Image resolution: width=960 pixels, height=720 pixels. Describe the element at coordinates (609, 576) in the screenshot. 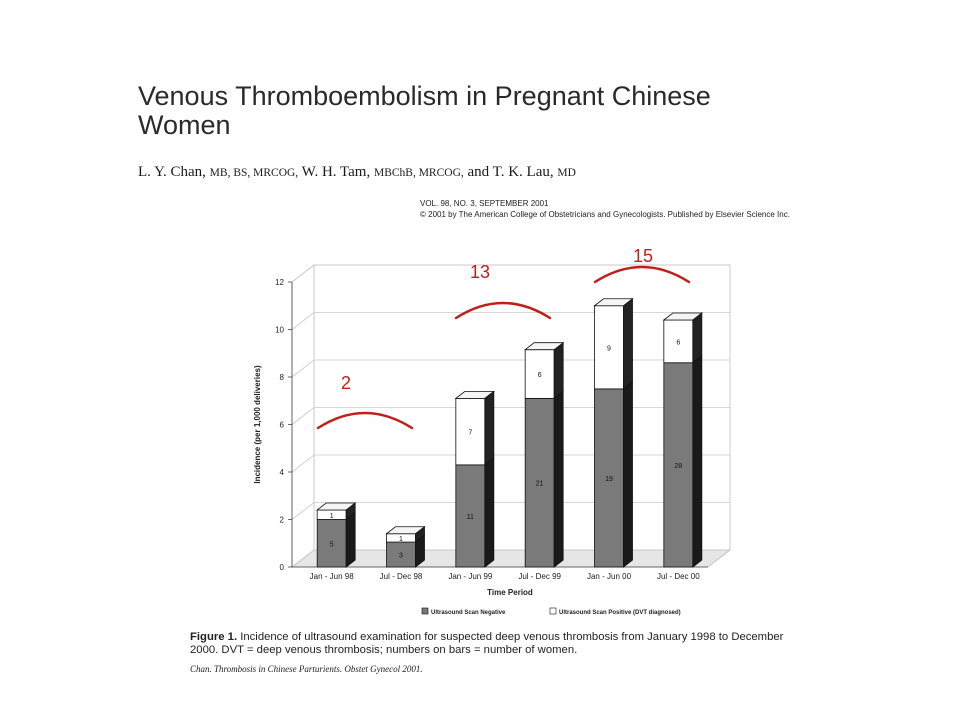

I see `x-tick-label: Jan - Jun 00` at that location.